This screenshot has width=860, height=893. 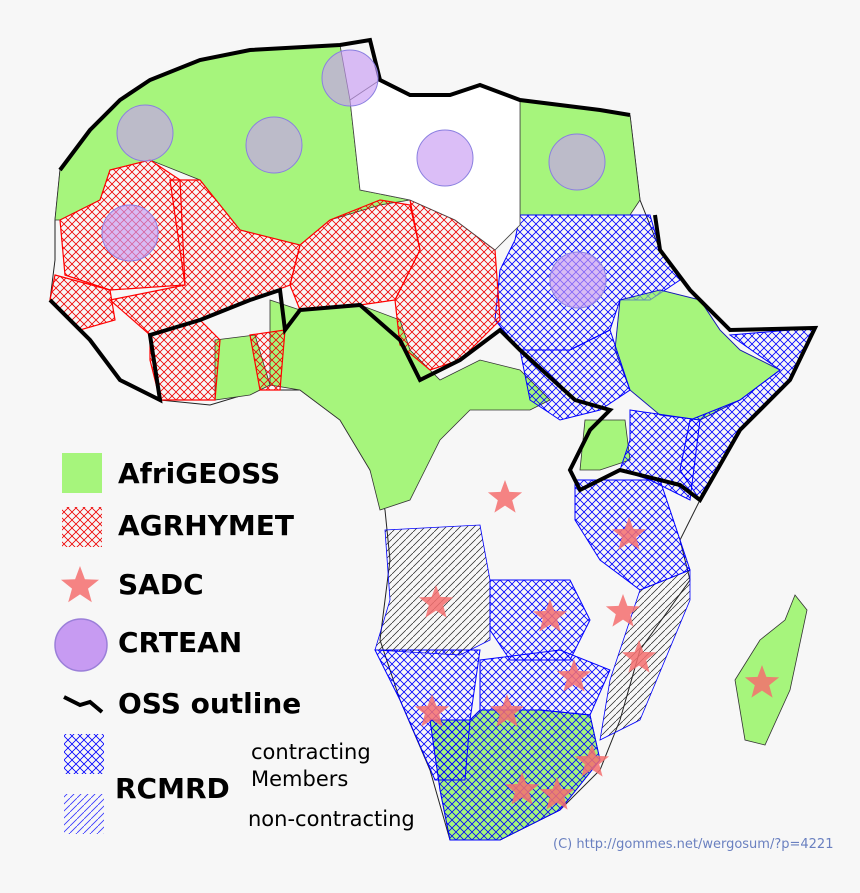 What do you see at coordinates (311, 752) in the screenshot?
I see `legend-rcmrd-contracting-label: contracting` at bounding box center [311, 752].